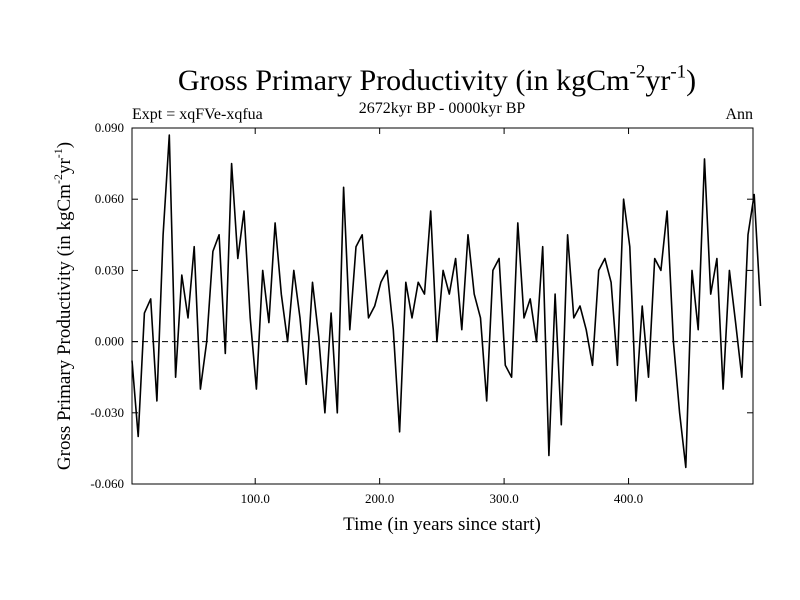 Image resolution: width=800 pixels, height=600 pixels. Describe the element at coordinates (379, 498) in the screenshot. I see `x-tick-label: 200.0` at that location.